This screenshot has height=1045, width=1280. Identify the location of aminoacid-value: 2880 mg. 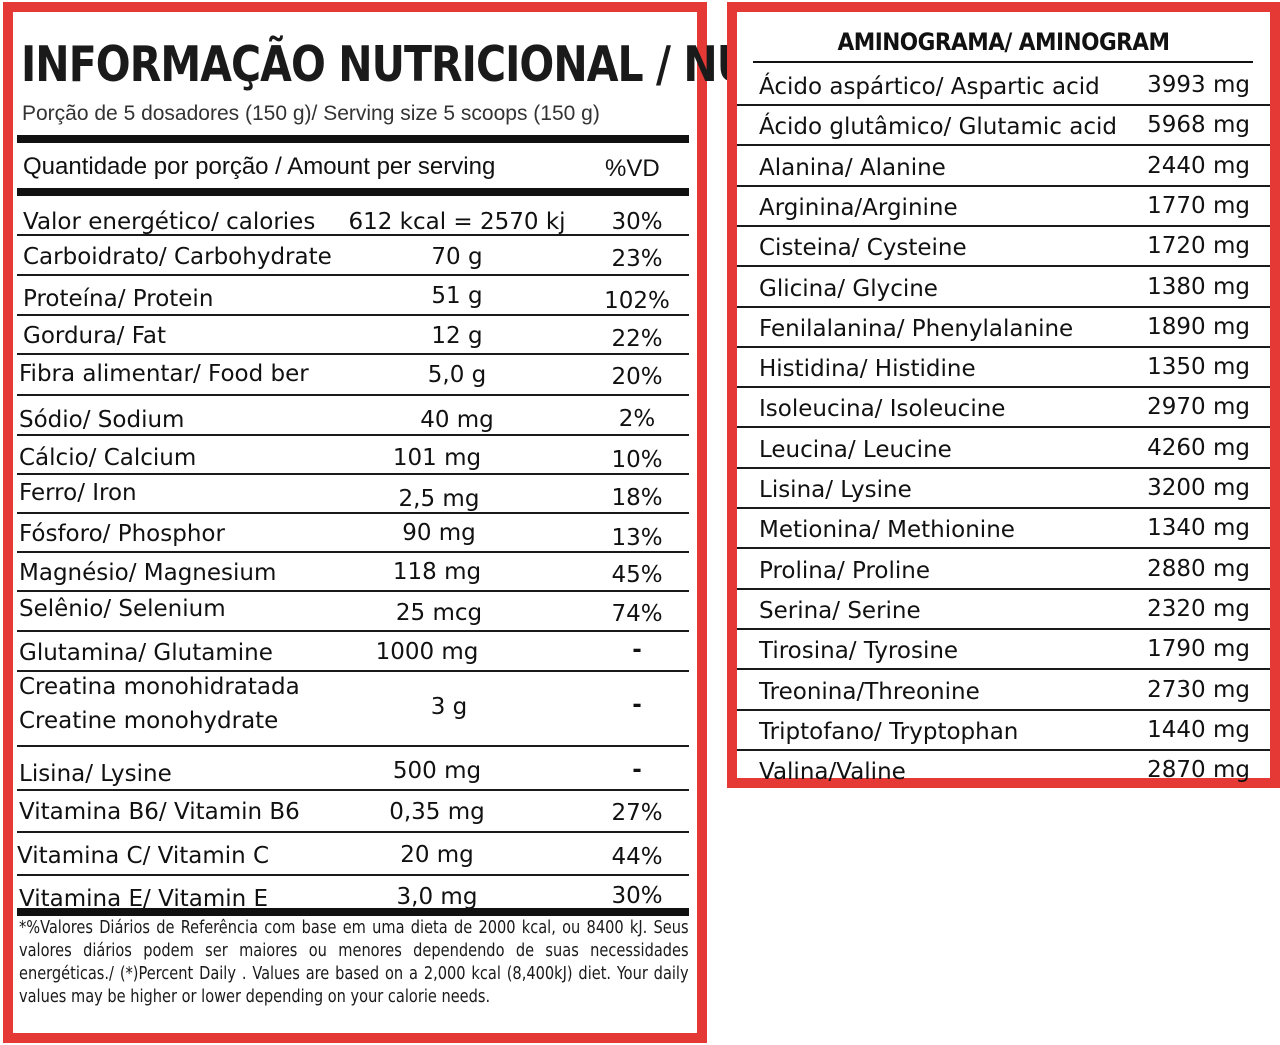
(1198, 569).